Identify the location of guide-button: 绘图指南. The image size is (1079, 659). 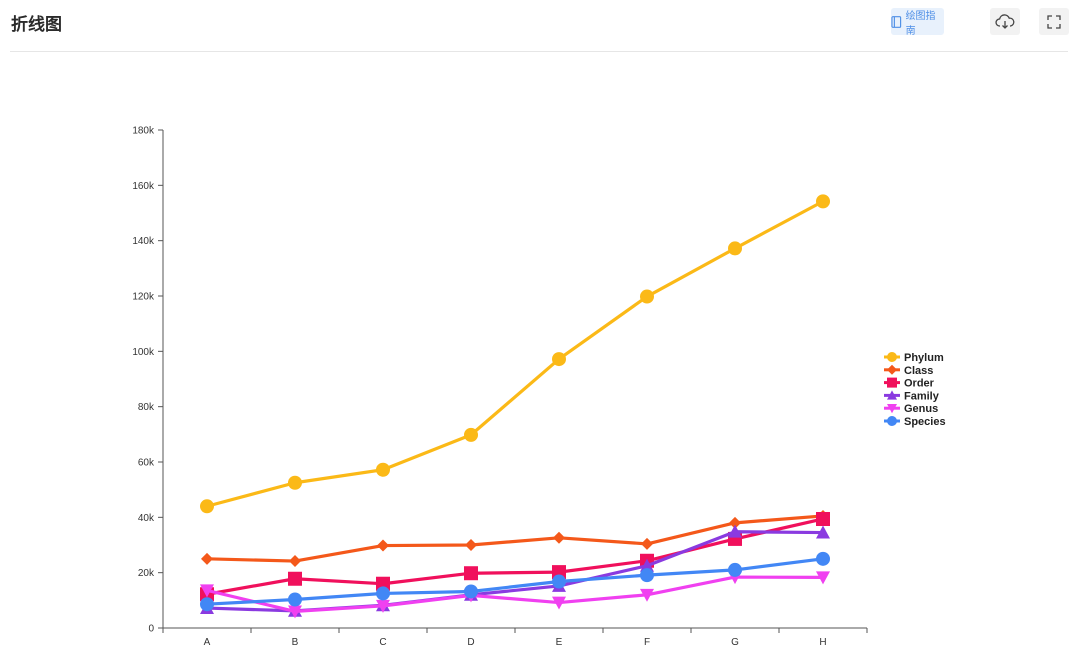
(917, 22).